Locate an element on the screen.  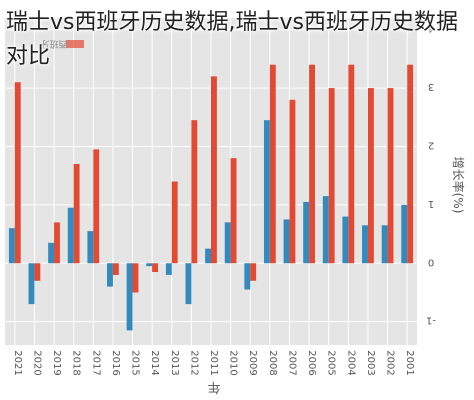
bar-瑞士-2008 is located at coordinates (266, 192).